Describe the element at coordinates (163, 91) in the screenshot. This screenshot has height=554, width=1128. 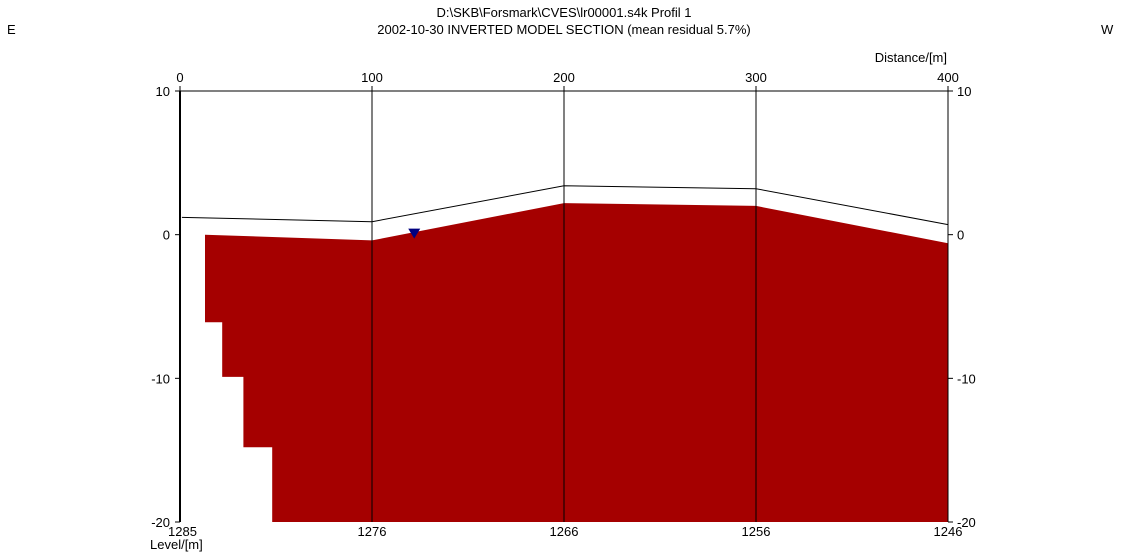
I see `y-tick-label-left-0: 10` at that location.